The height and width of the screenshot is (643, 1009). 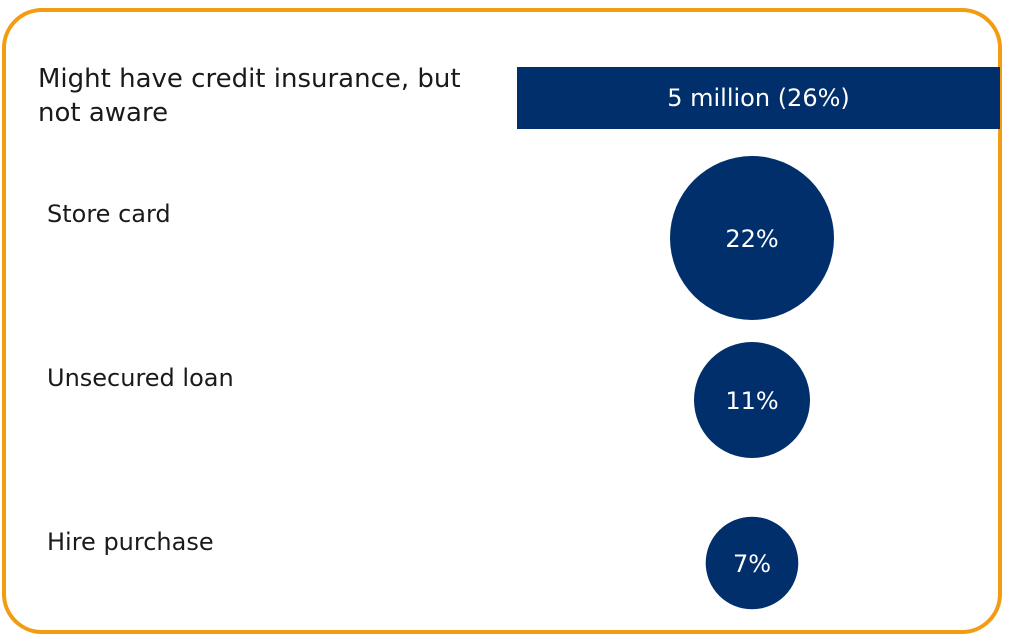 I want to click on bubble-unsecured-loan, so click(x=752, y=400).